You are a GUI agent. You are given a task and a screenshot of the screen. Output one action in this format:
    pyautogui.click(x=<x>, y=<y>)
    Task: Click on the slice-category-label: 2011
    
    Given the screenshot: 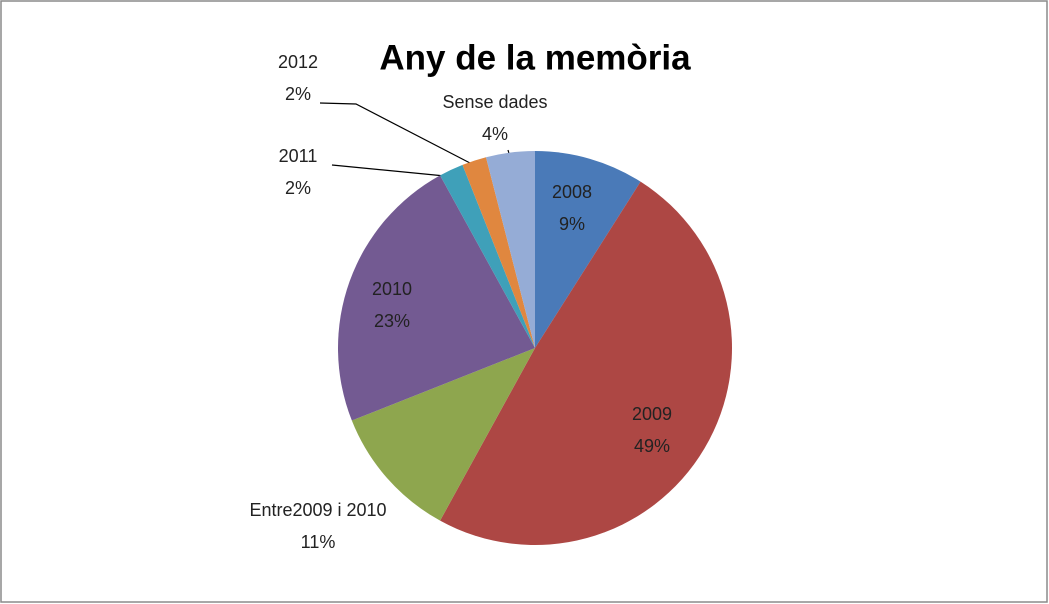 What is the action you would take?
    pyautogui.click(x=298, y=156)
    